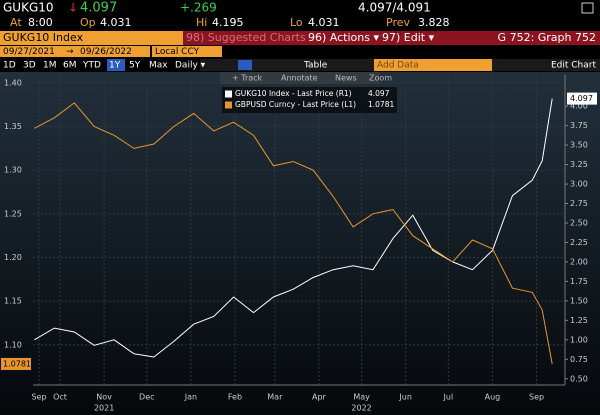 The image size is (600, 415). I want to click on x-tick-label: Apr, so click(319, 397).